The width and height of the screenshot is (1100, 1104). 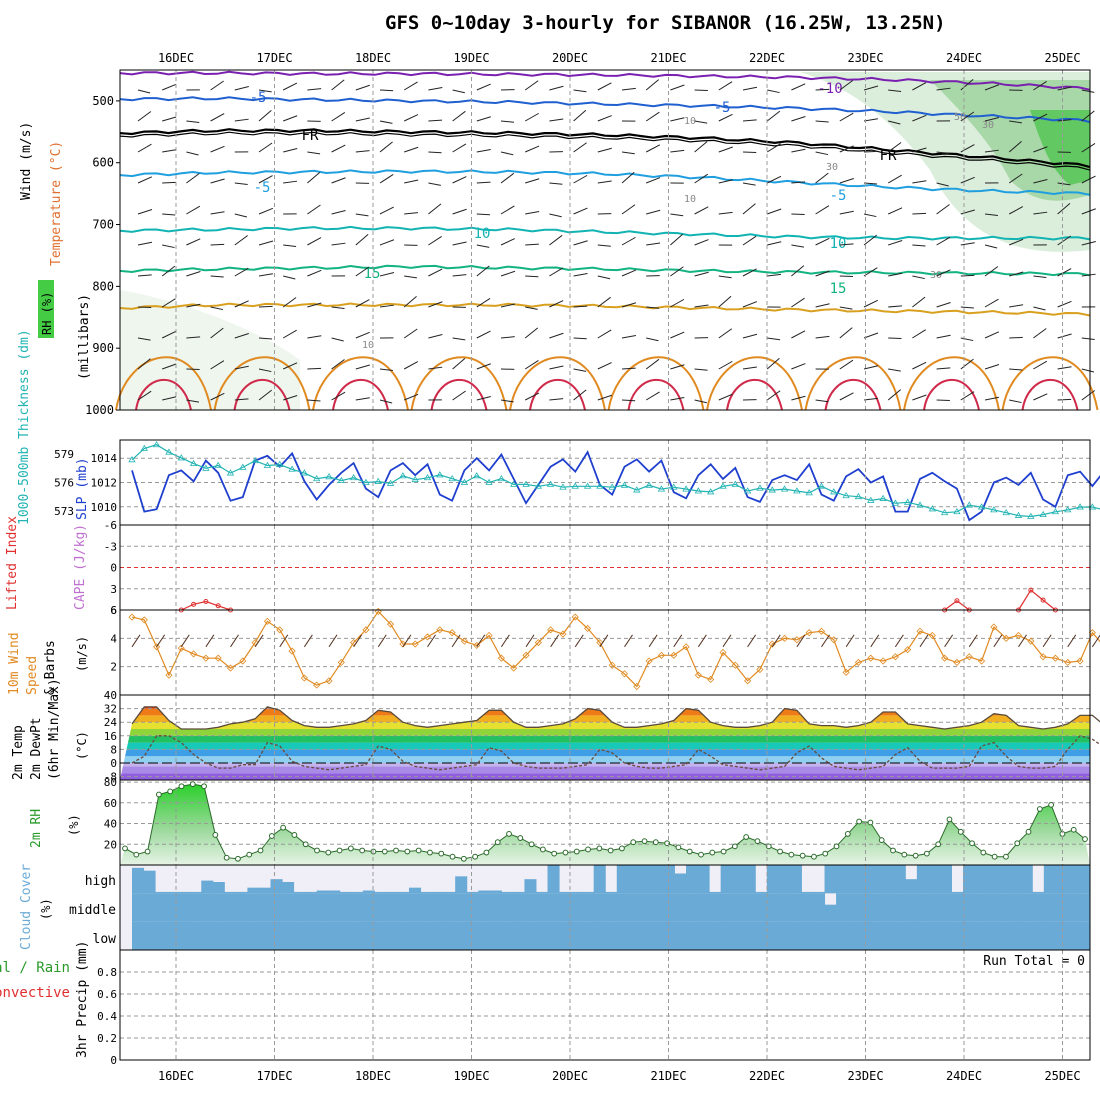 What do you see at coordinates (35, 968) in the screenshot?
I see `axis-label: Total / Rain` at bounding box center [35, 968].